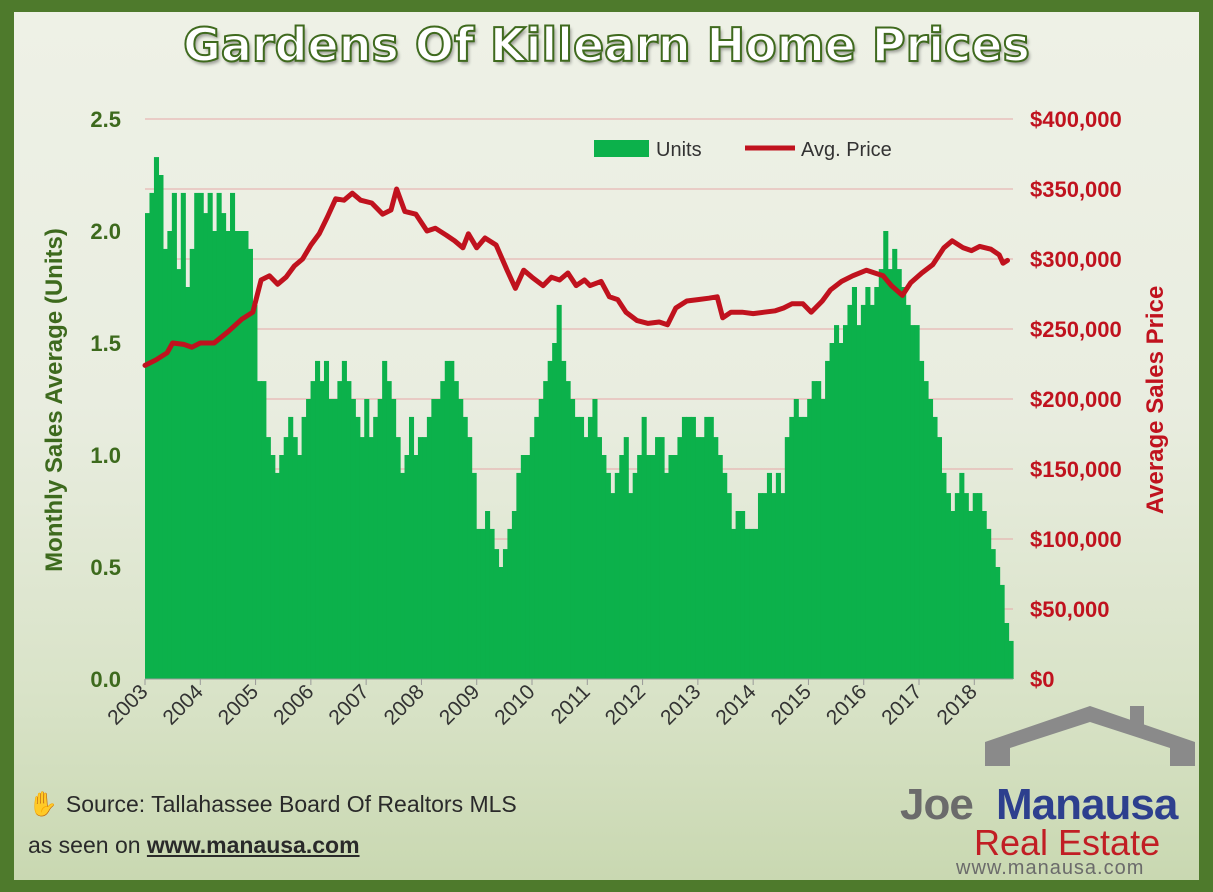 Image resolution: width=1213 pixels, height=892 pixels. Describe the element at coordinates (105, 455) in the screenshot. I see `left-tick-label: 1.0` at that location.